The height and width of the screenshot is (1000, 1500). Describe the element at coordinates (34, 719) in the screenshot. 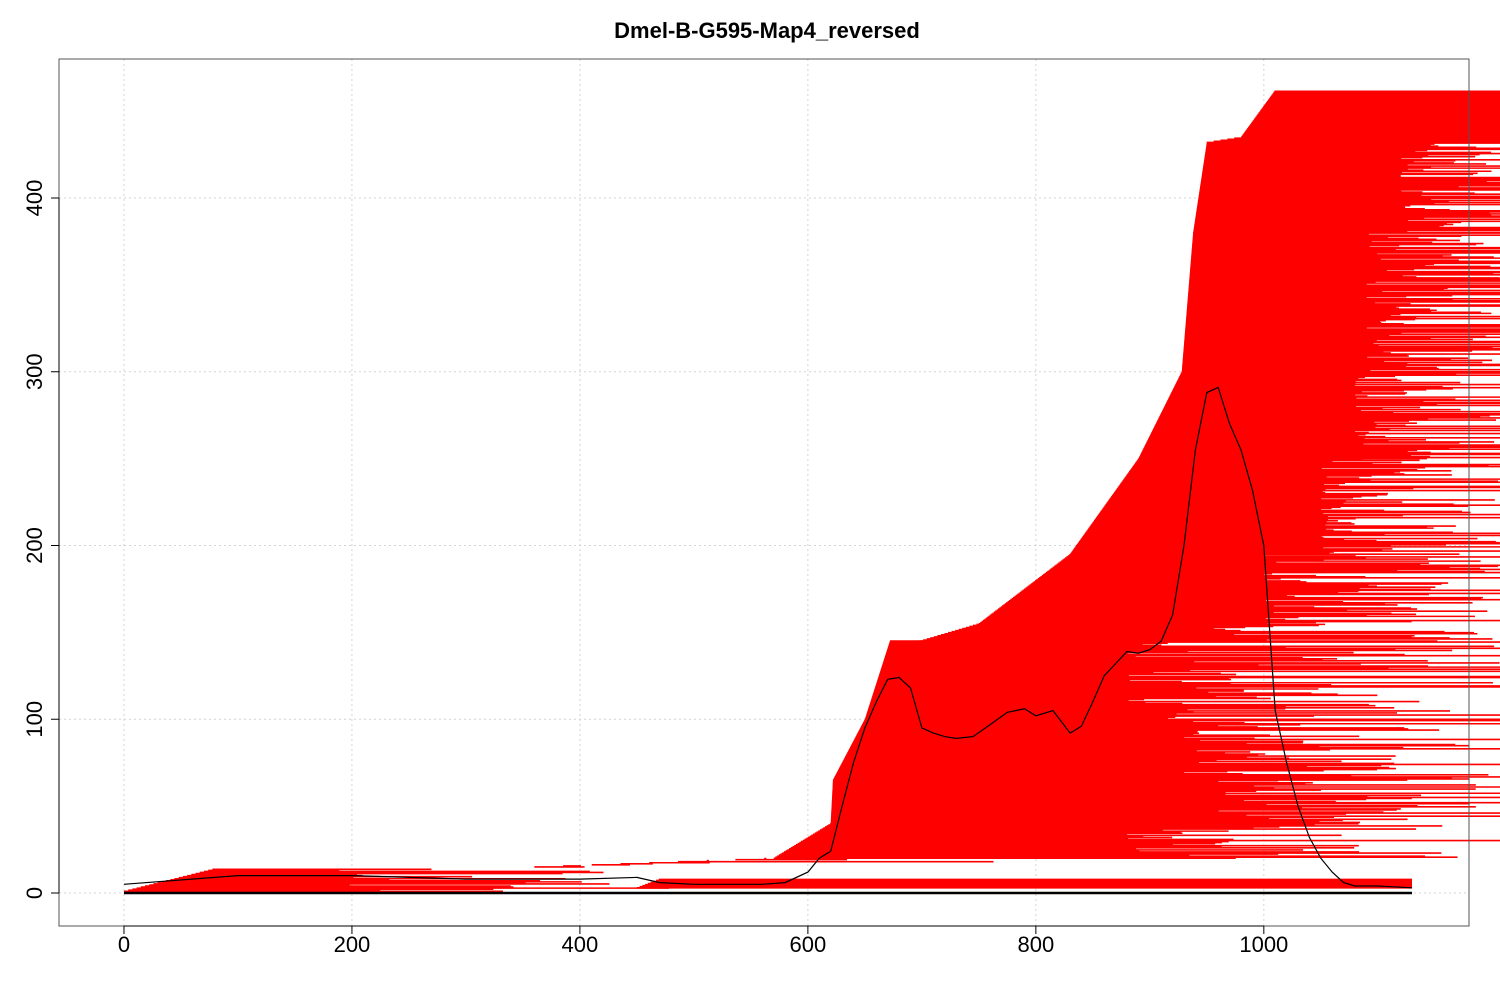

I see `y-tick-label-1: 100` at that location.